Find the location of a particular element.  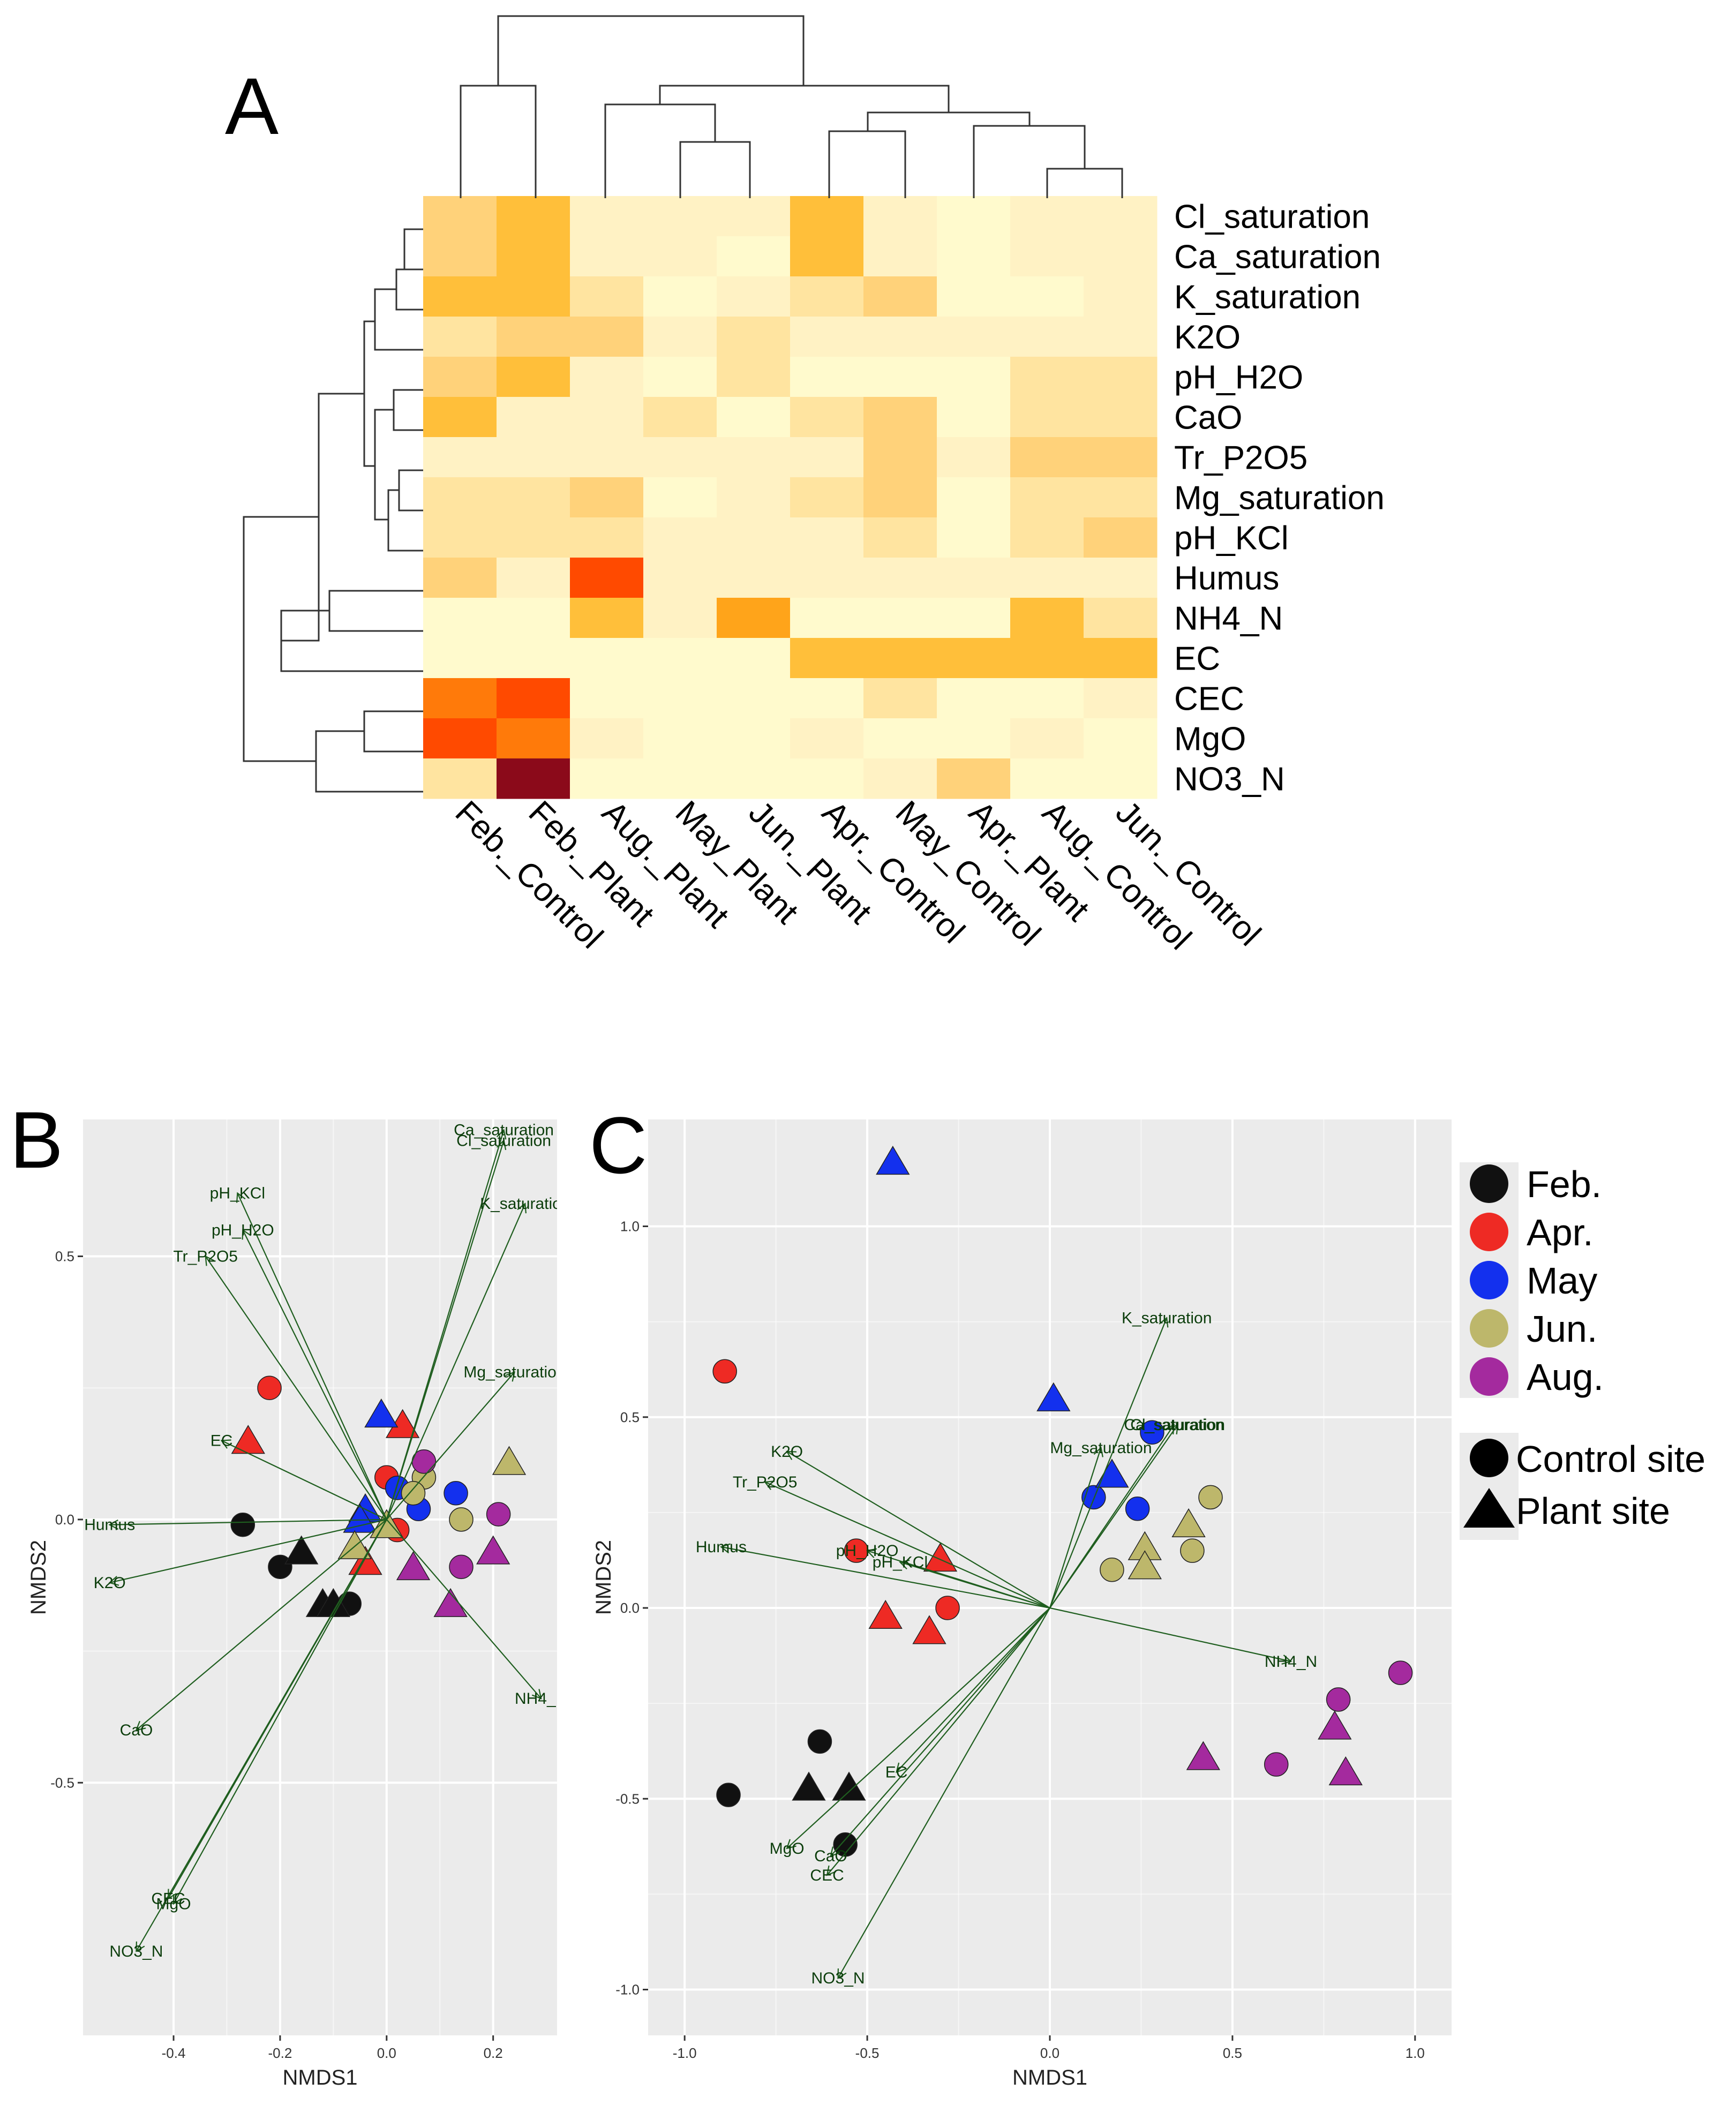

heat-cell-ec-jun-plant is located at coordinates (754, 658).